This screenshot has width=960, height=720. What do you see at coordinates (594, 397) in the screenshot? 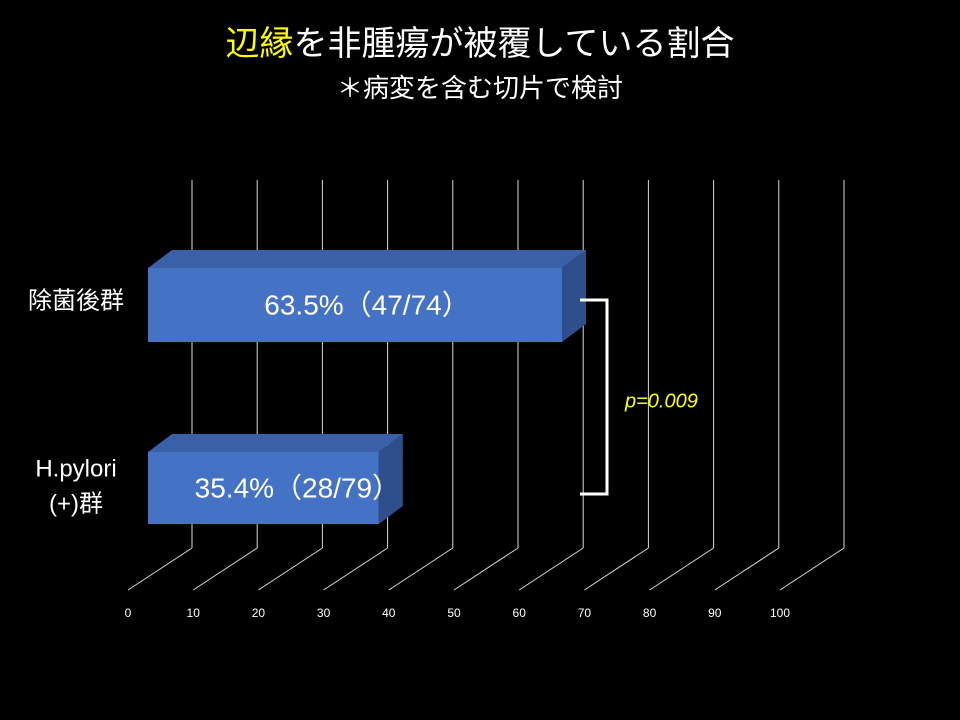
I see `significance-bracket` at bounding box center [594, 397].